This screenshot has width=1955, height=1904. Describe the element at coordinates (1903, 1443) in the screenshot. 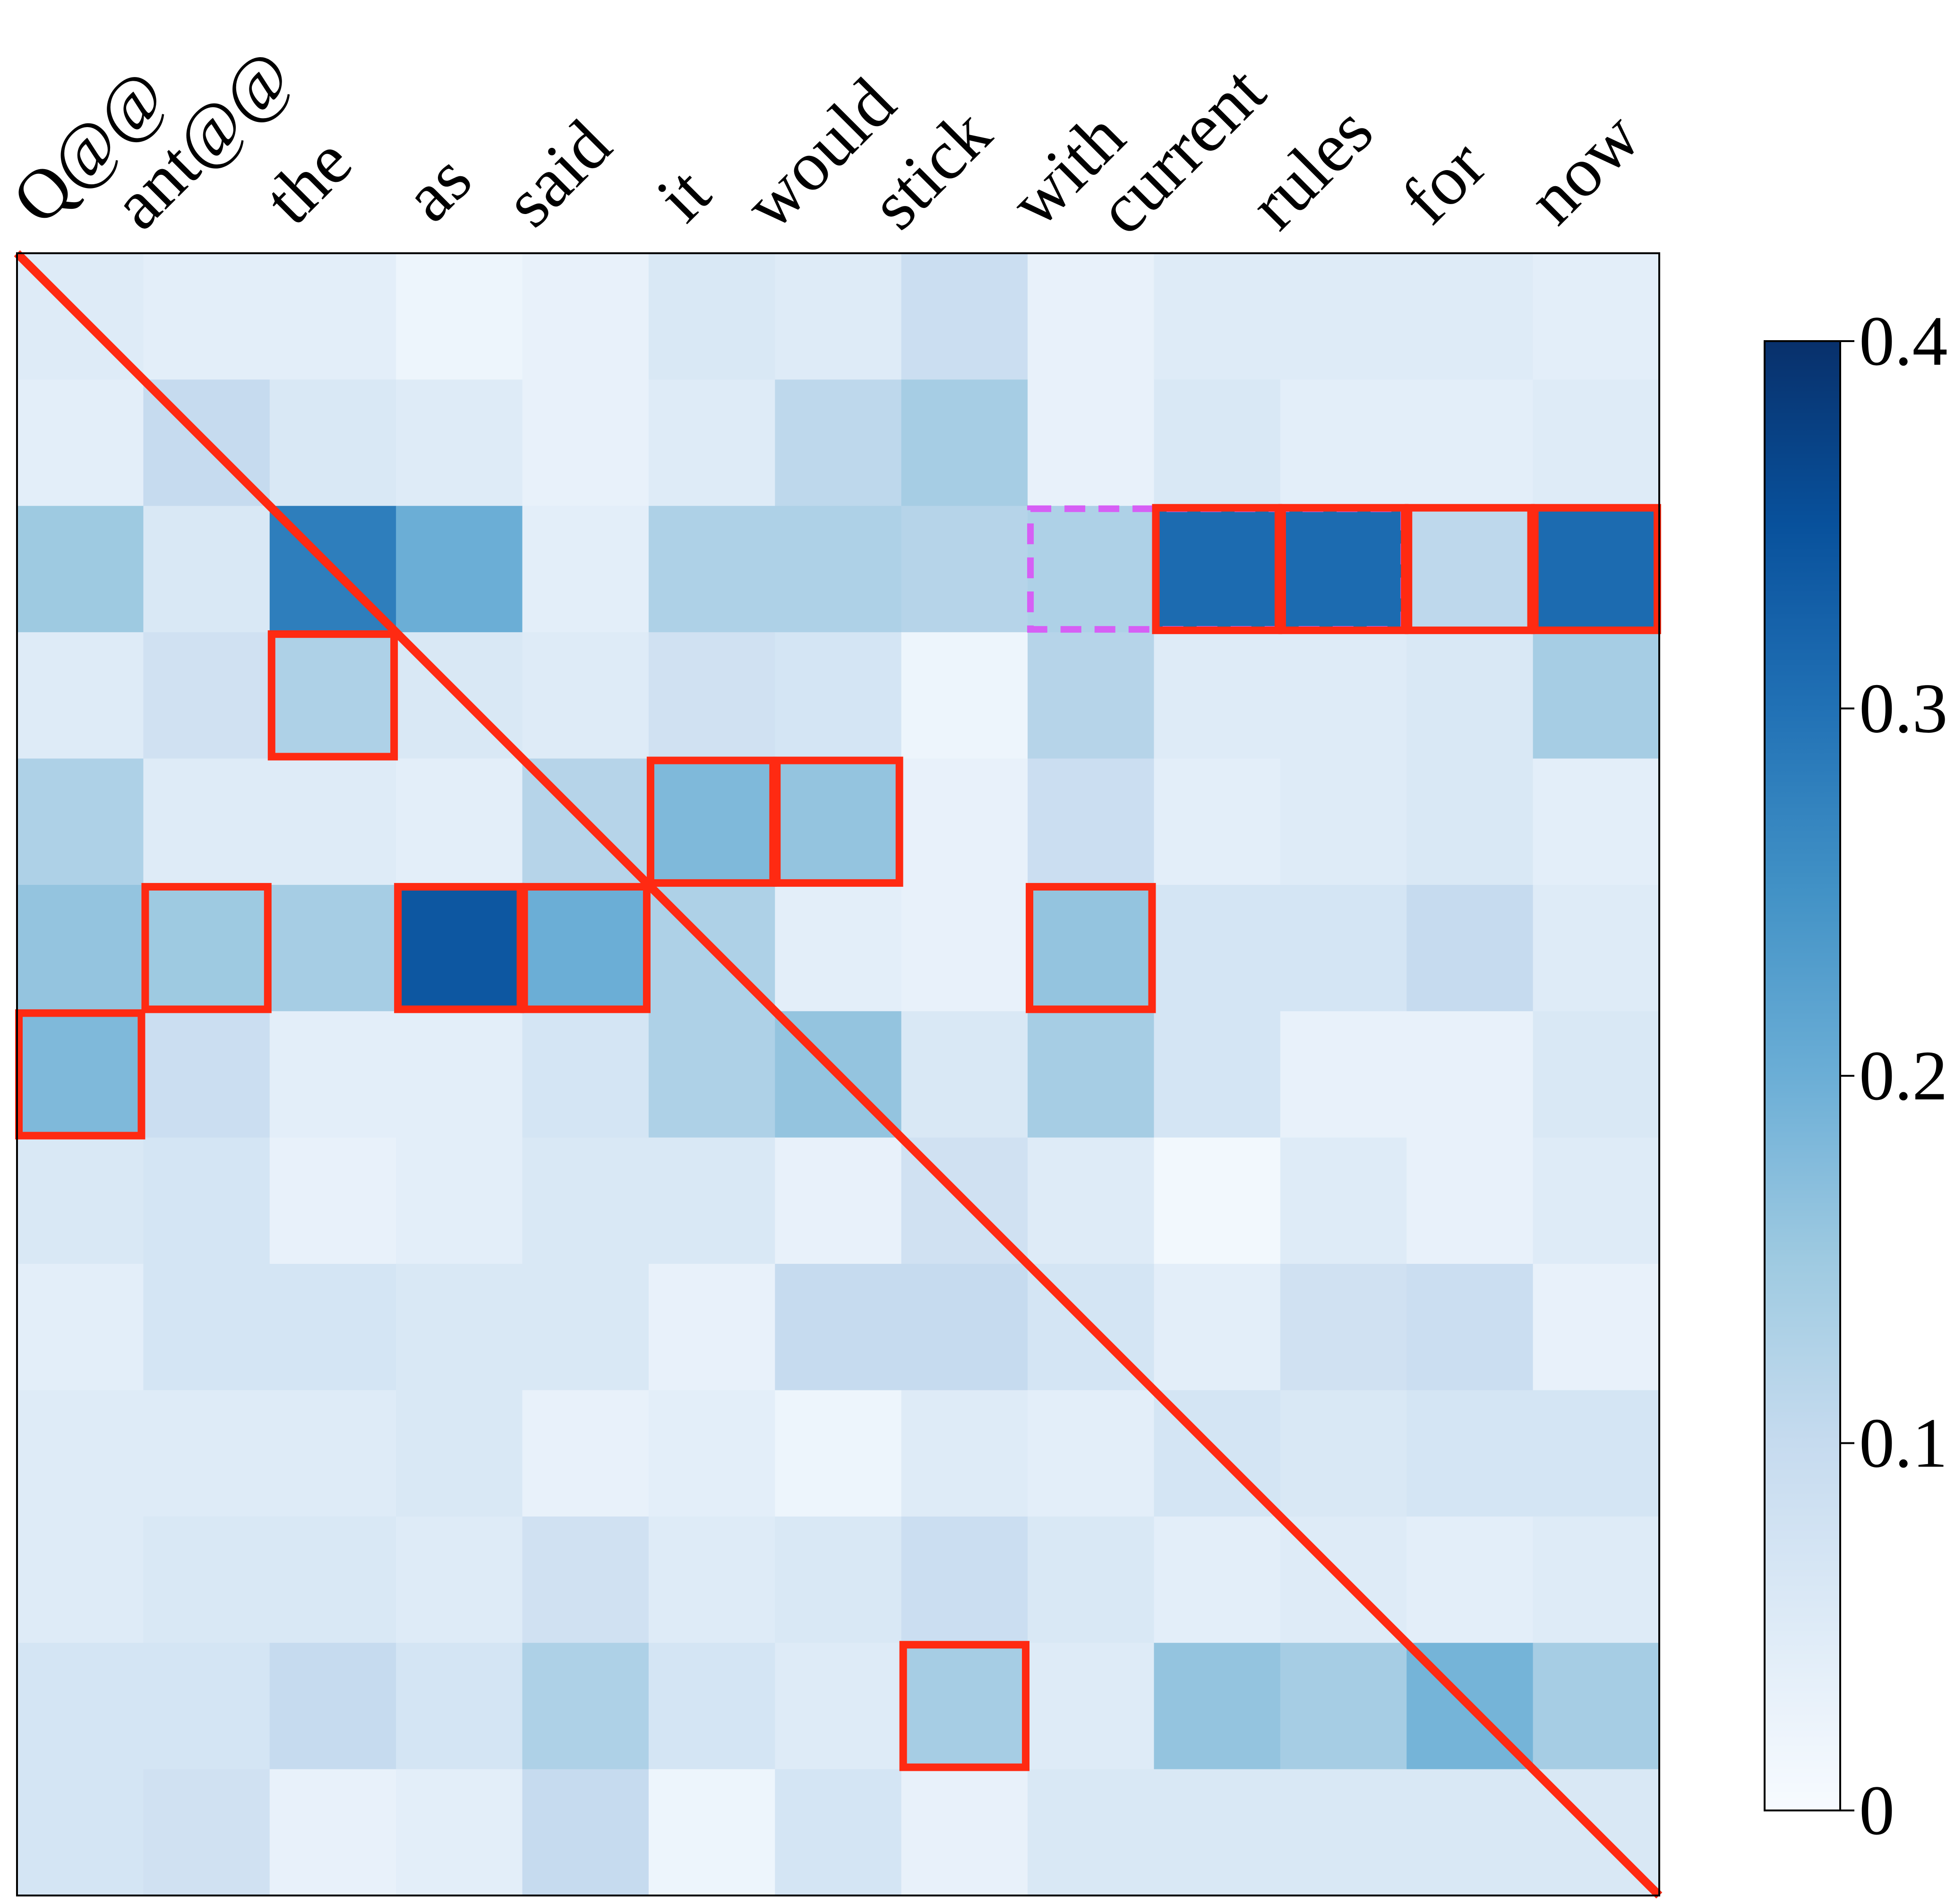

I see `colorbar-tick-label: 0.1` at that location.